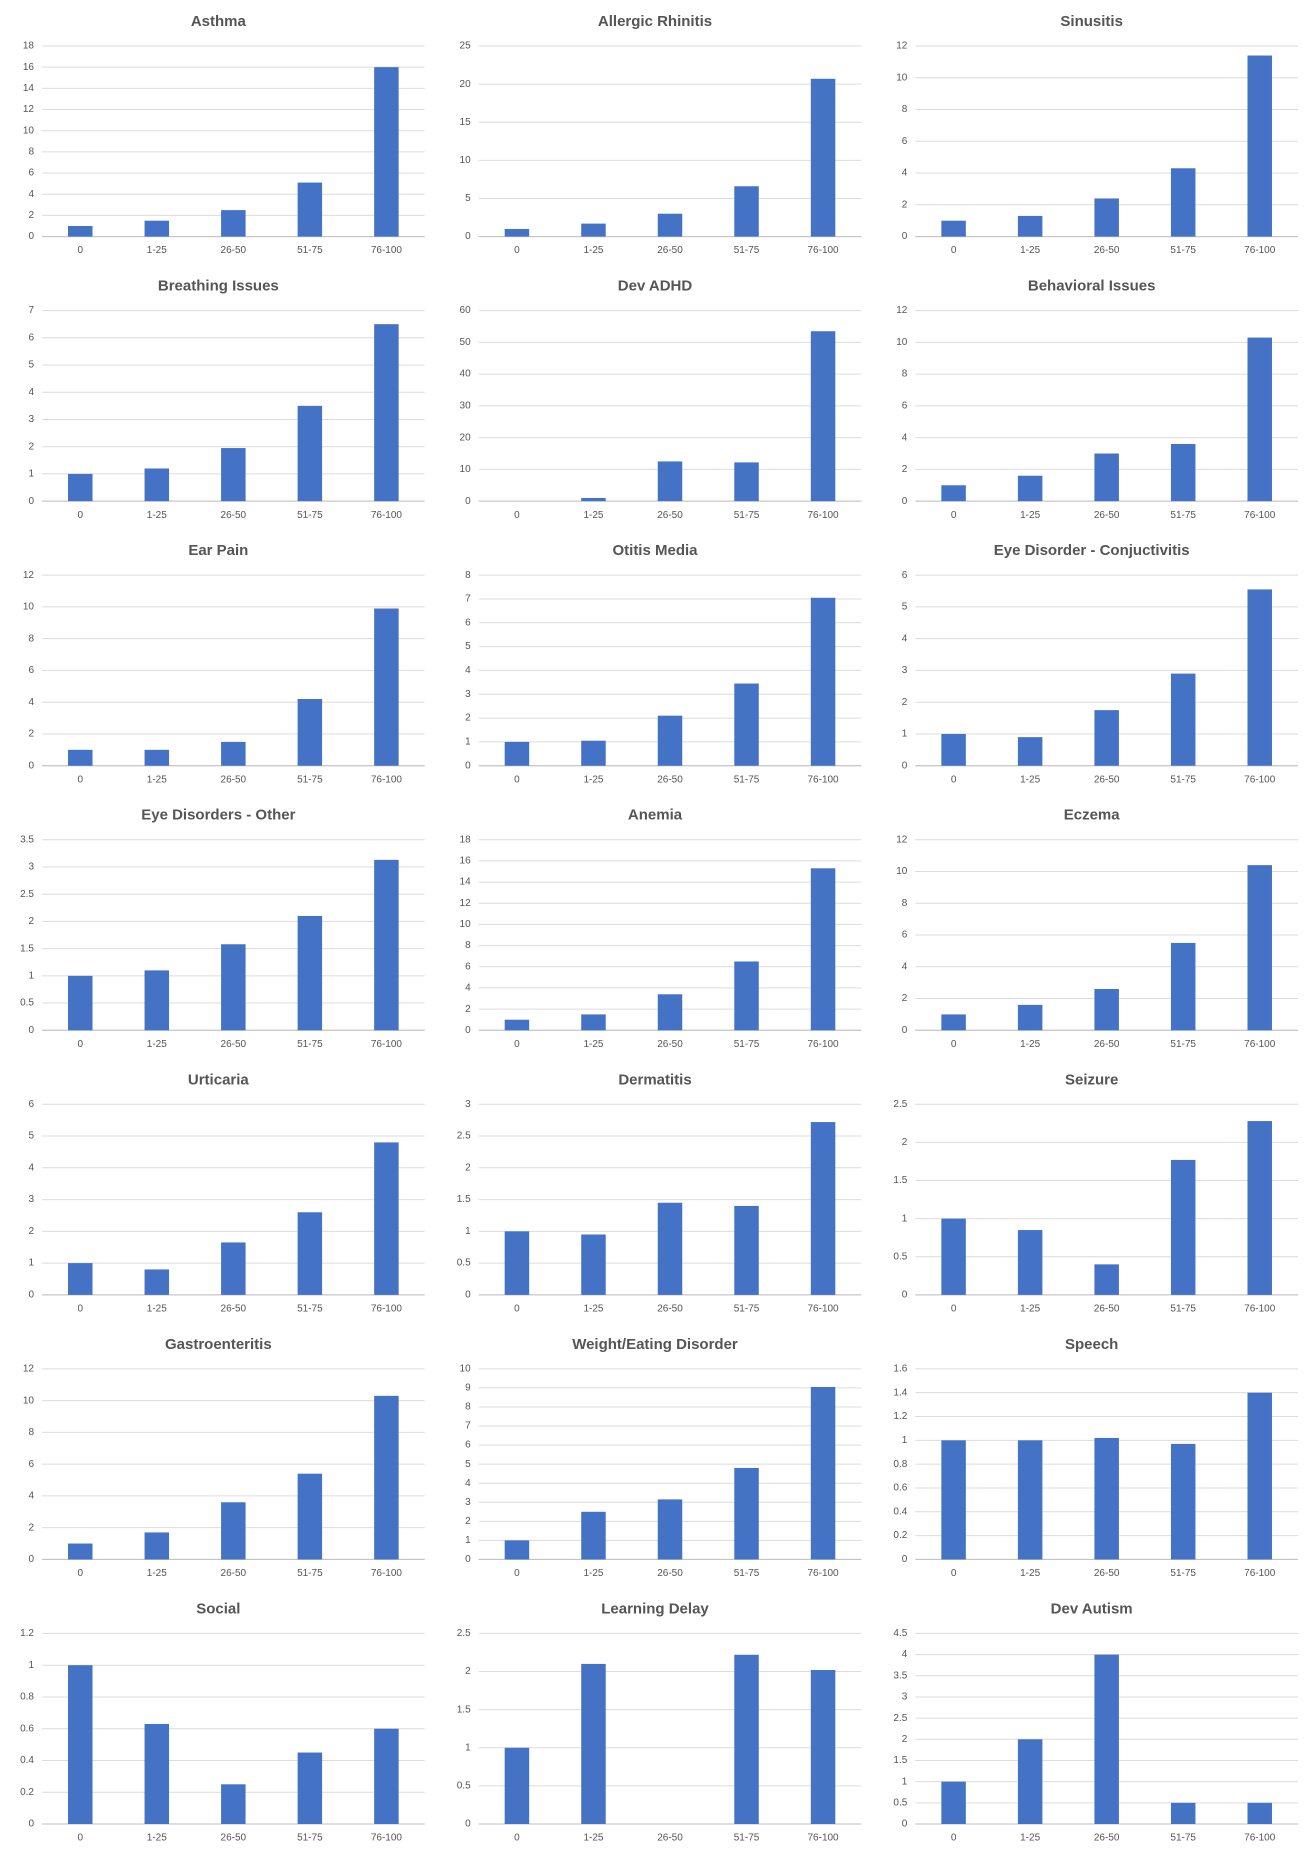  I want to click on y-tick-label: 5, so click(468, 198).